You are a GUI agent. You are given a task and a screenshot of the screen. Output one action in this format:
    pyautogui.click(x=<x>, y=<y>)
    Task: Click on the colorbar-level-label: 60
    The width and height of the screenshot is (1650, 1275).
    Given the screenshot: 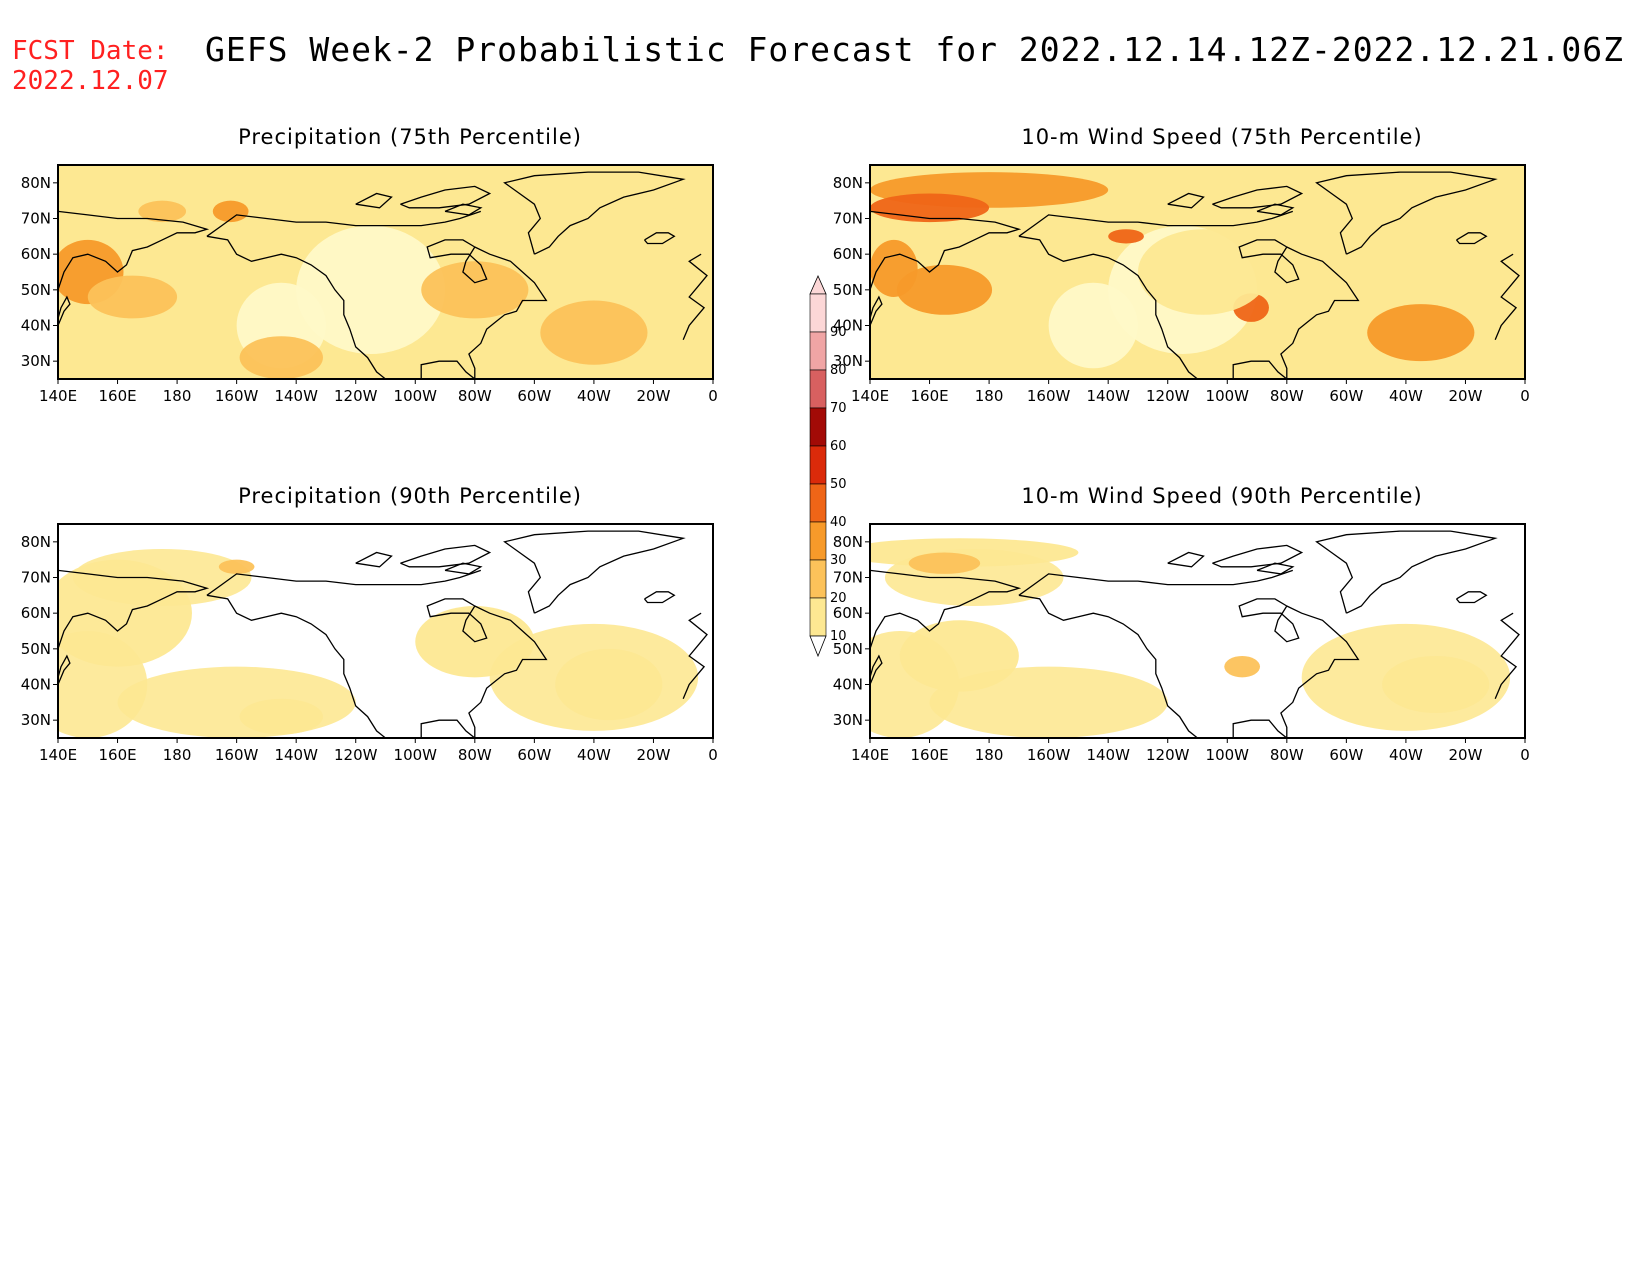 What is the action you would take?
    pyautogui.click(x=838, y=446)
    